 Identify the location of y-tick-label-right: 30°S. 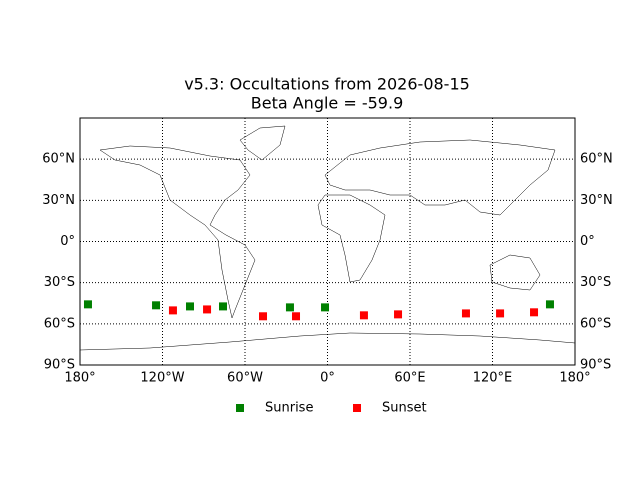
(595, 282).